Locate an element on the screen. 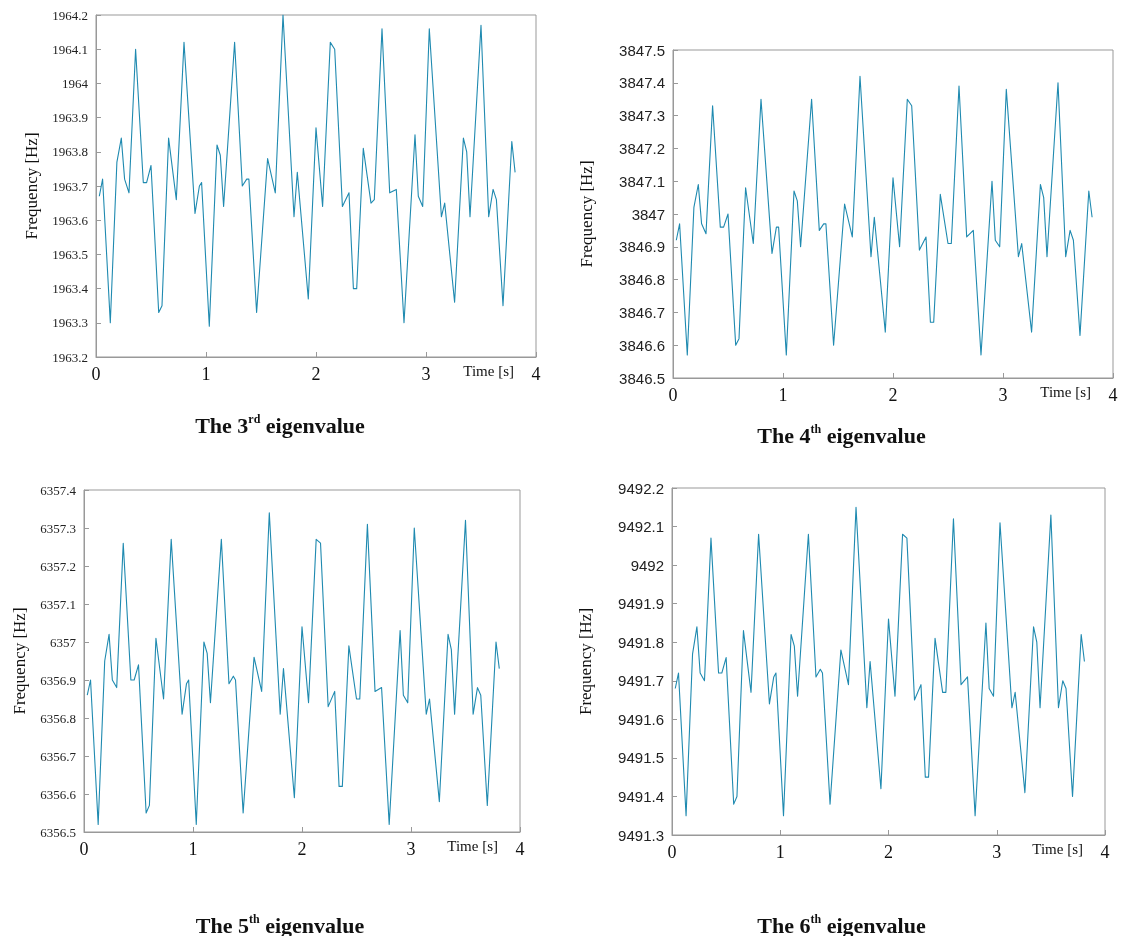 The width and height of the screenshot is (1123, 936). y-tick-label: 1963.2 is located at coordinates (70, 357).